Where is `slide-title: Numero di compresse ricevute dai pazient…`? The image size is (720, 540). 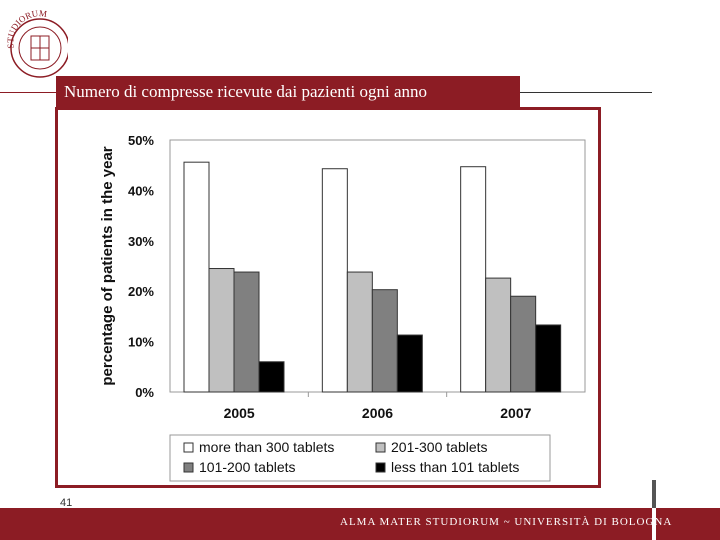 slide-title: Numero di compresse ricevute dai pazient… is located at coordinates (288, 91).